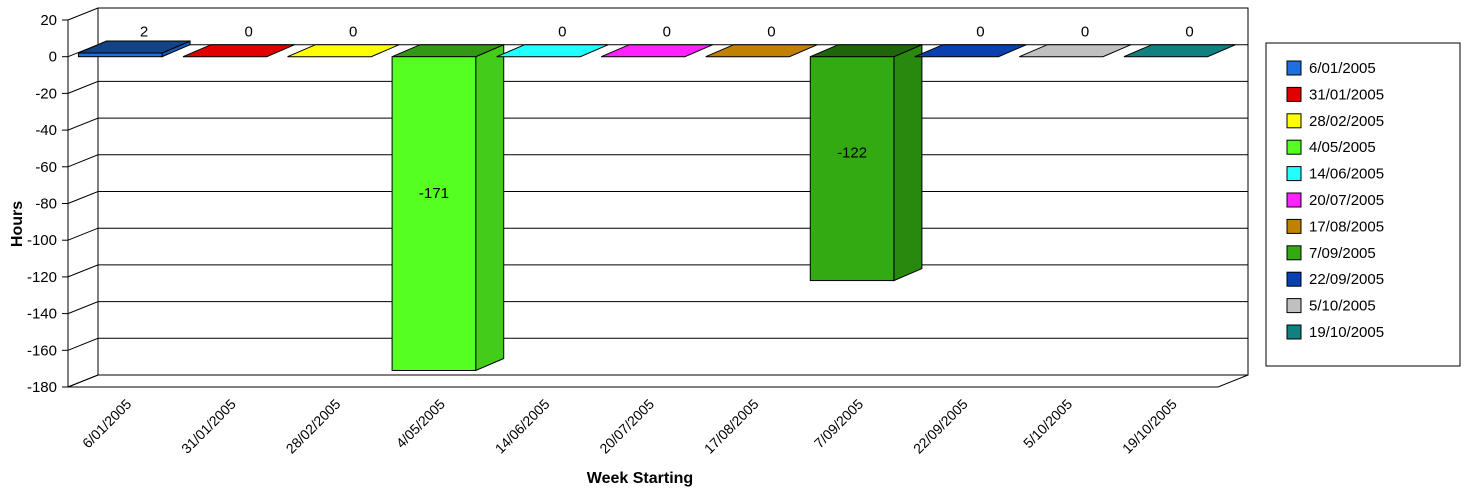  Describe the element at coordinates (1346, 279) in the screenshot. I see `legend-label: 22/09/2005` at that location.